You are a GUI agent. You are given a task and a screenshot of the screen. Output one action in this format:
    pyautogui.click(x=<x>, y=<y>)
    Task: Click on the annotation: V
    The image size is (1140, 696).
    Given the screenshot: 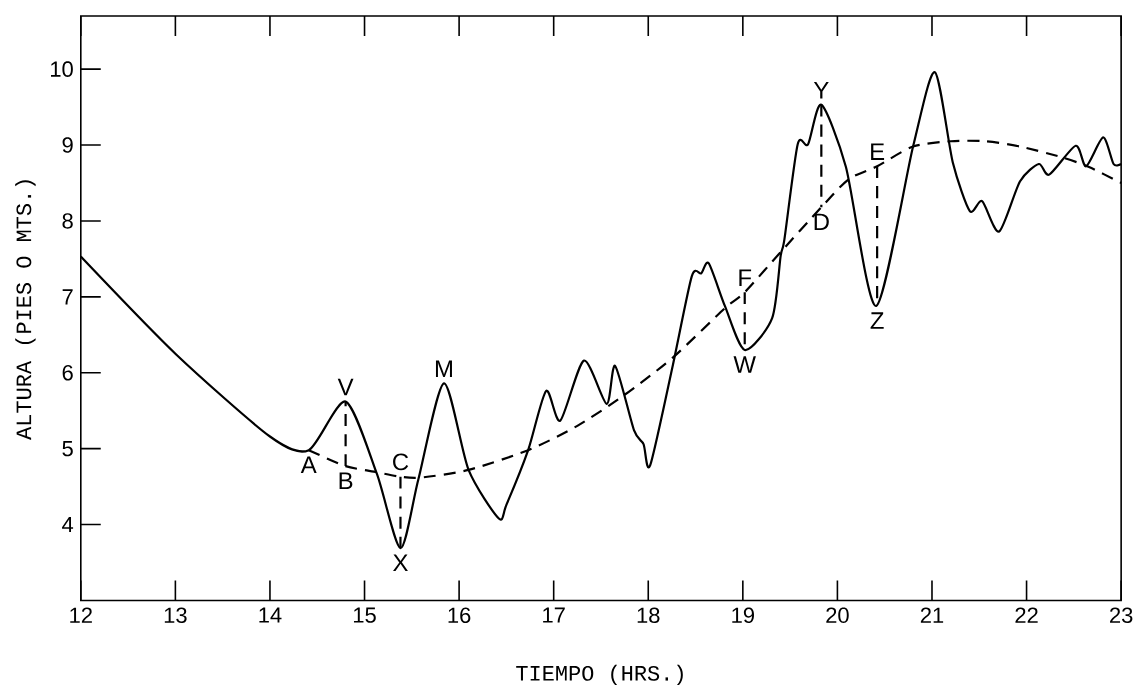 What is the action you would take?
    pyautogui.click(x=345, y=387)
    